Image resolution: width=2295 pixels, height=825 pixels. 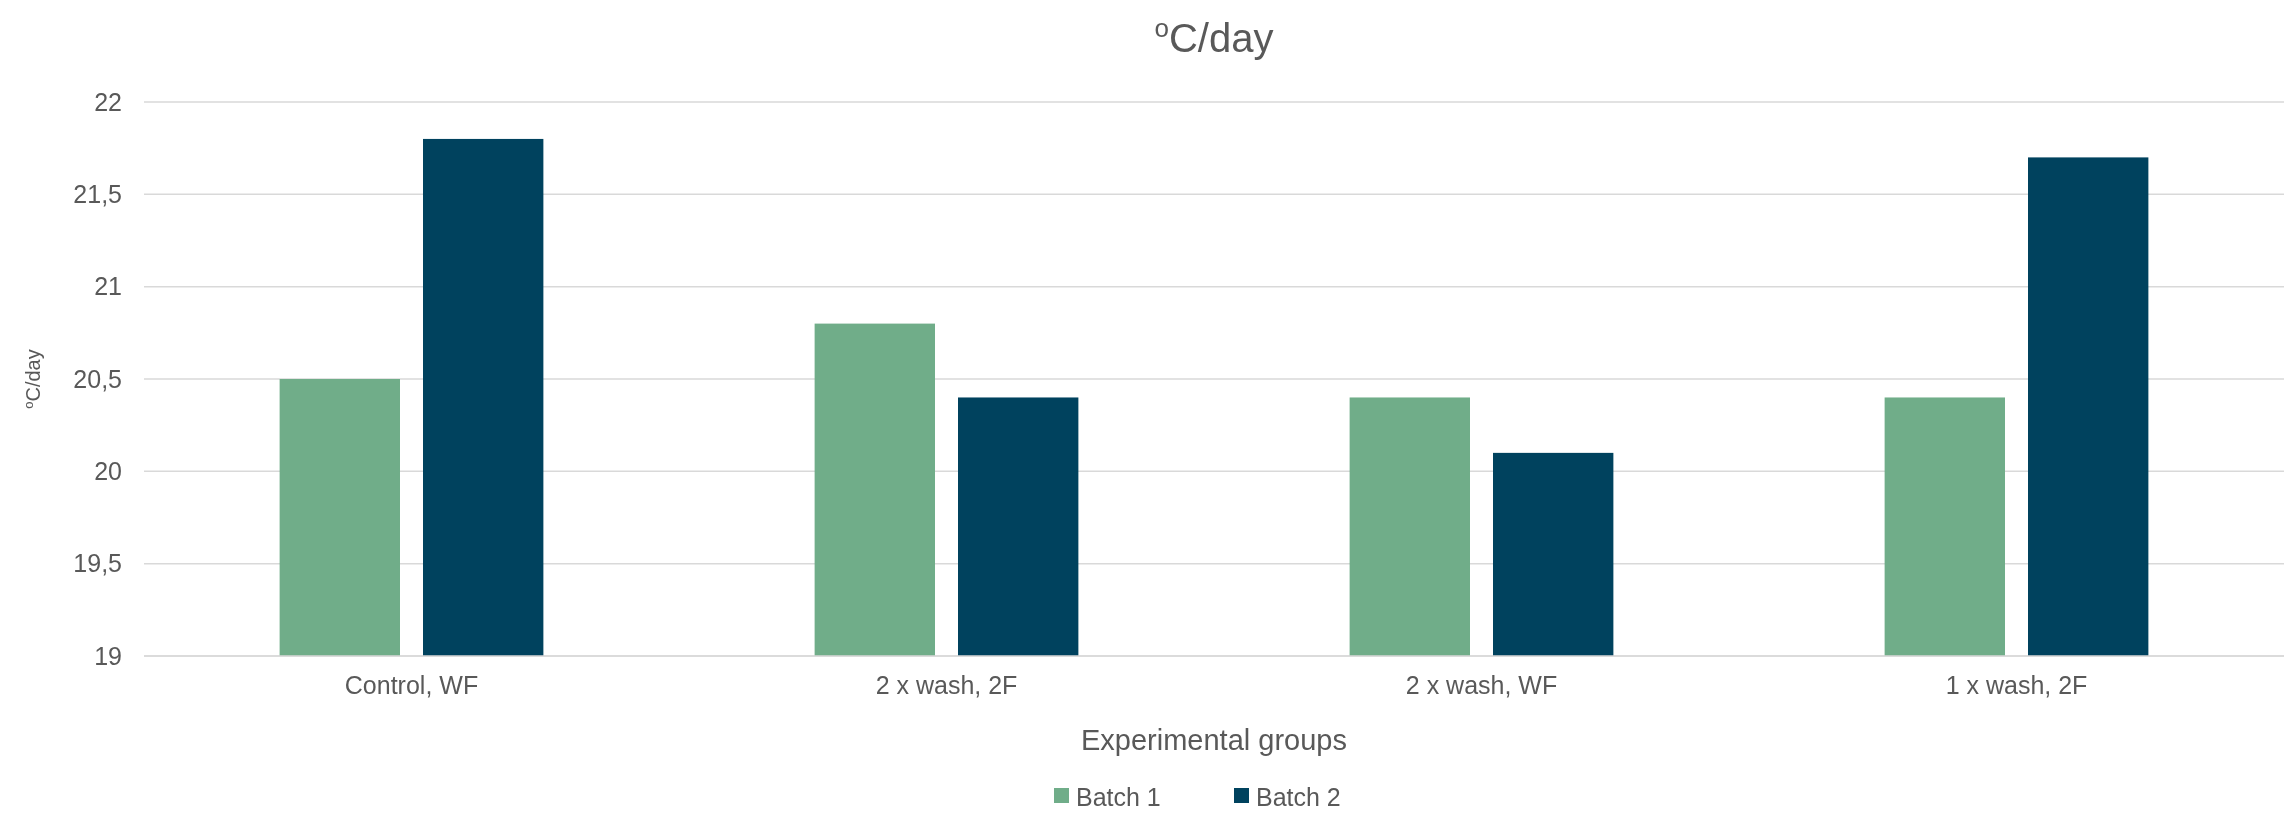 What do you see at coordinates (97, 563) in the screenshot?
I see `y-tick-label: 19,5` at bounding box center [97, 563].